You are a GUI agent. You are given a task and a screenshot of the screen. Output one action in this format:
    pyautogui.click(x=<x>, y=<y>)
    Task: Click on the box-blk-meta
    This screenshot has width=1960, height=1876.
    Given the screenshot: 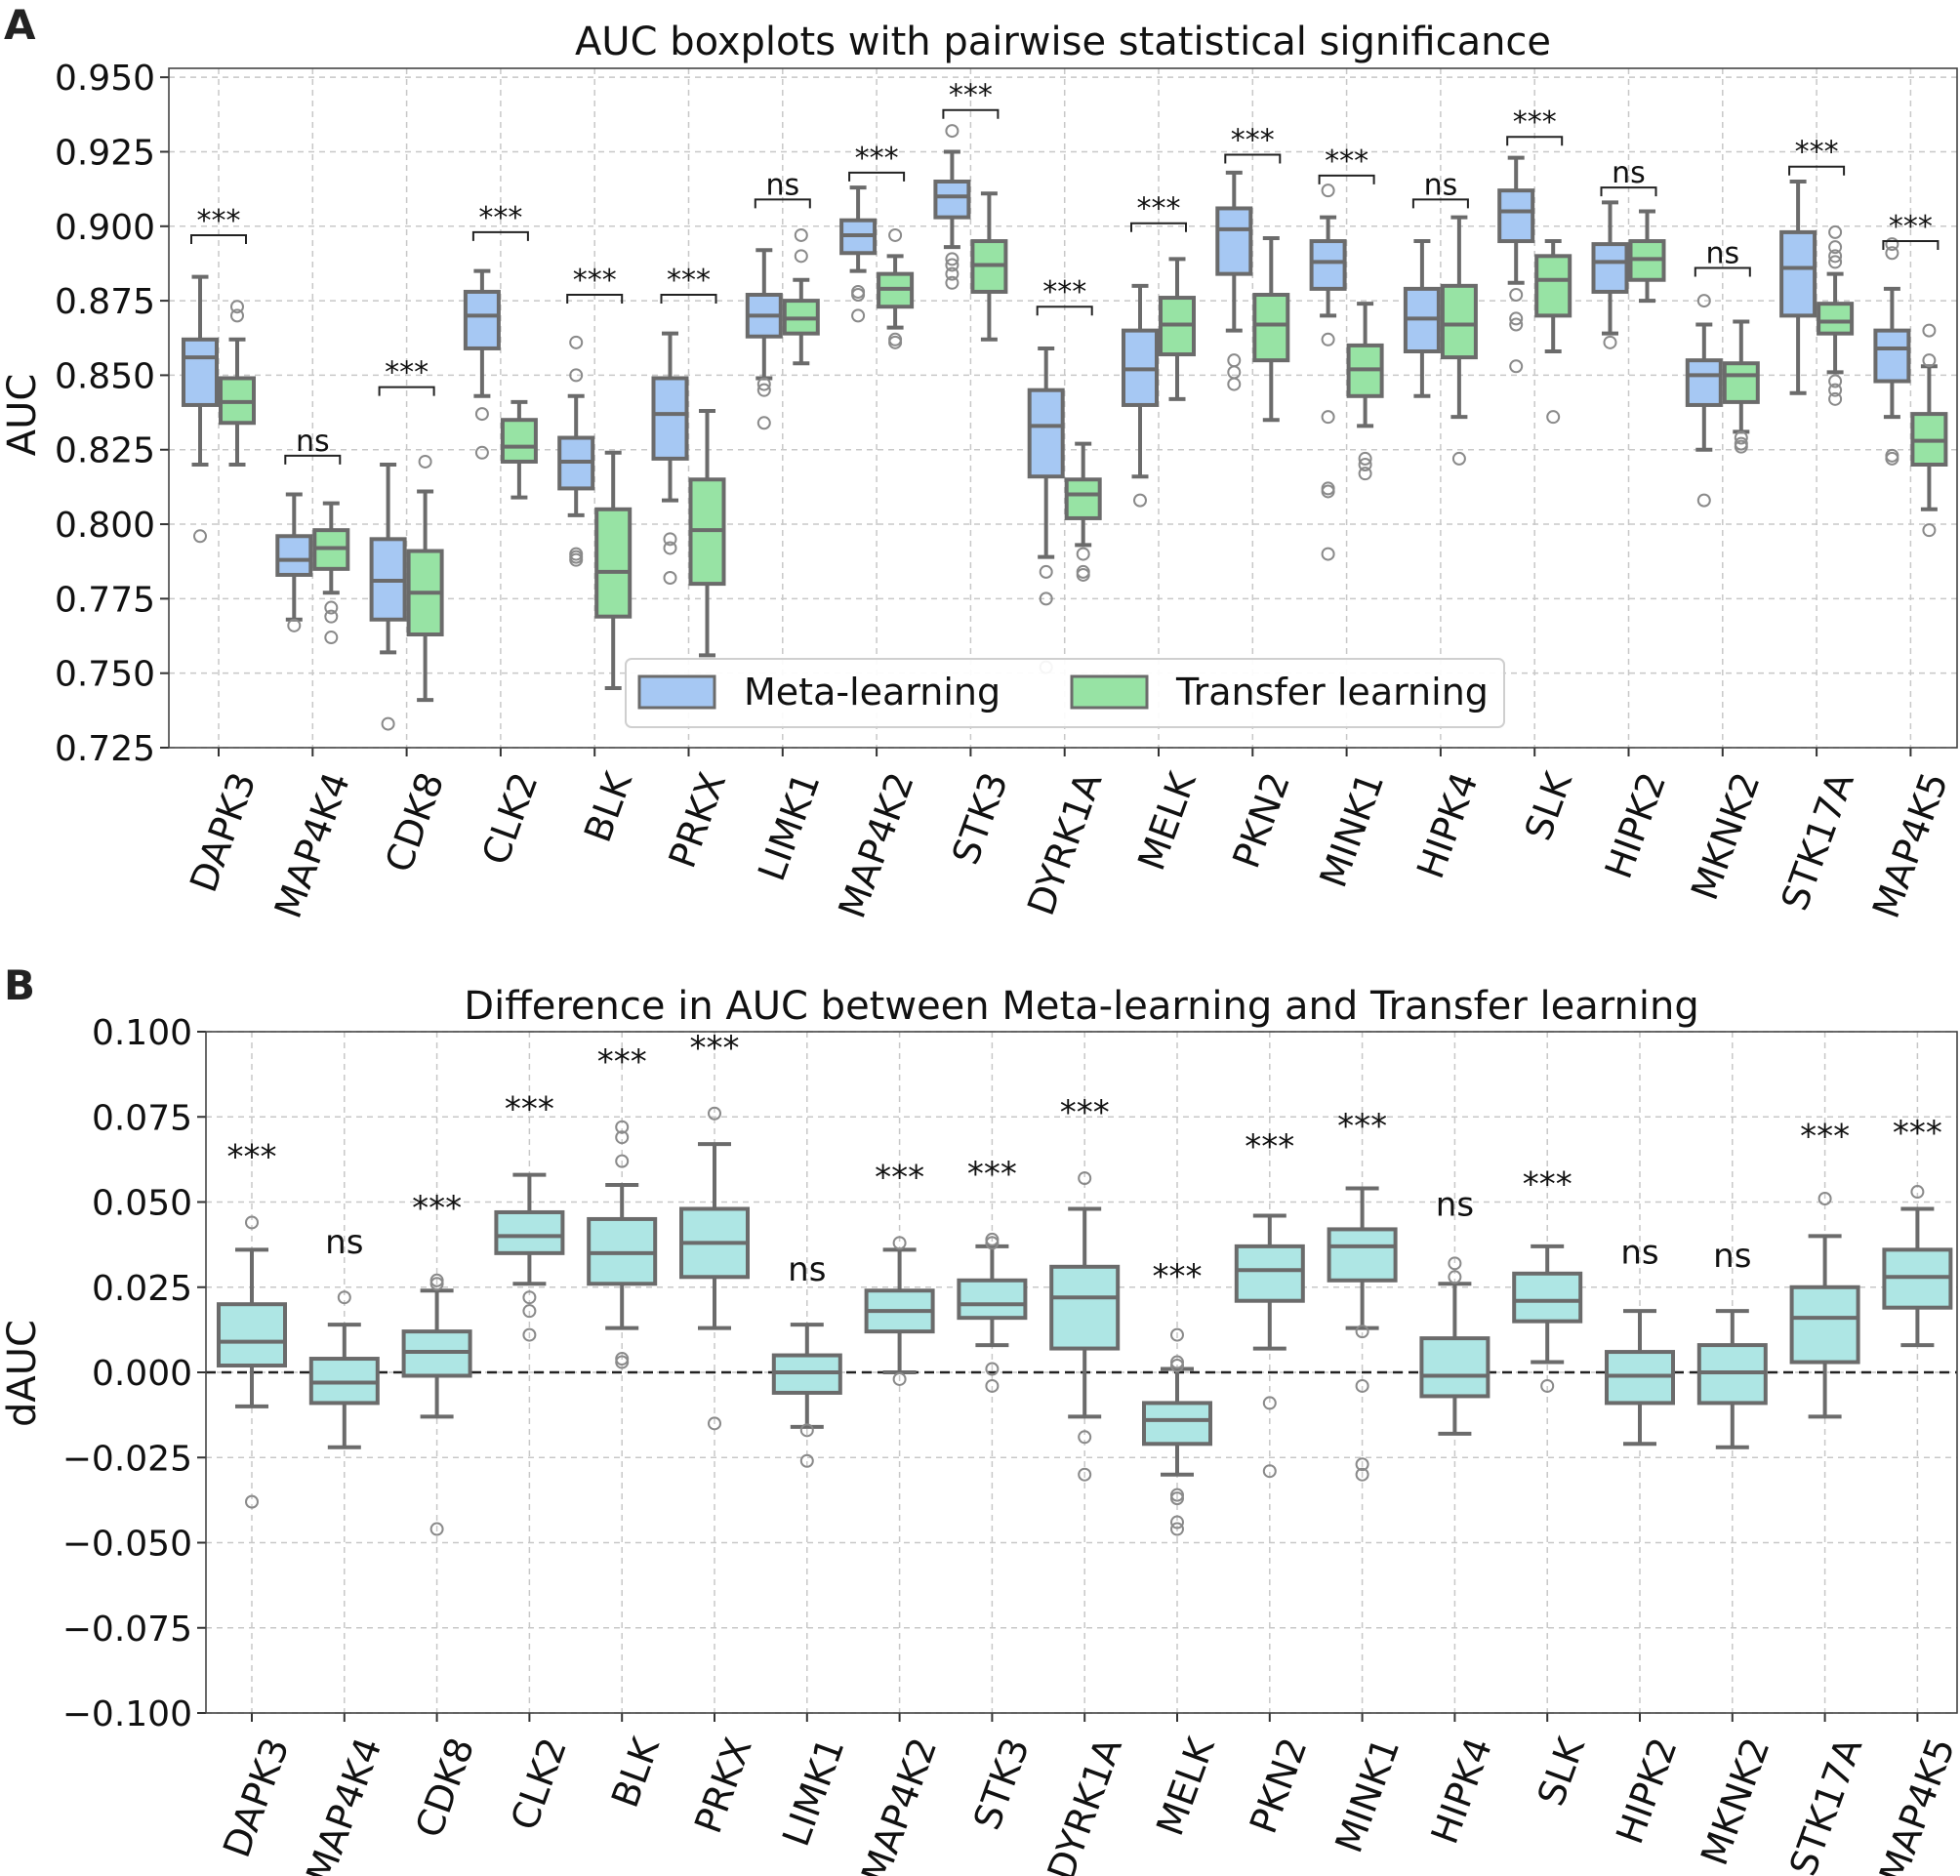 What is the action you would take?
    pyautogui.click(x=576, y=451)
    